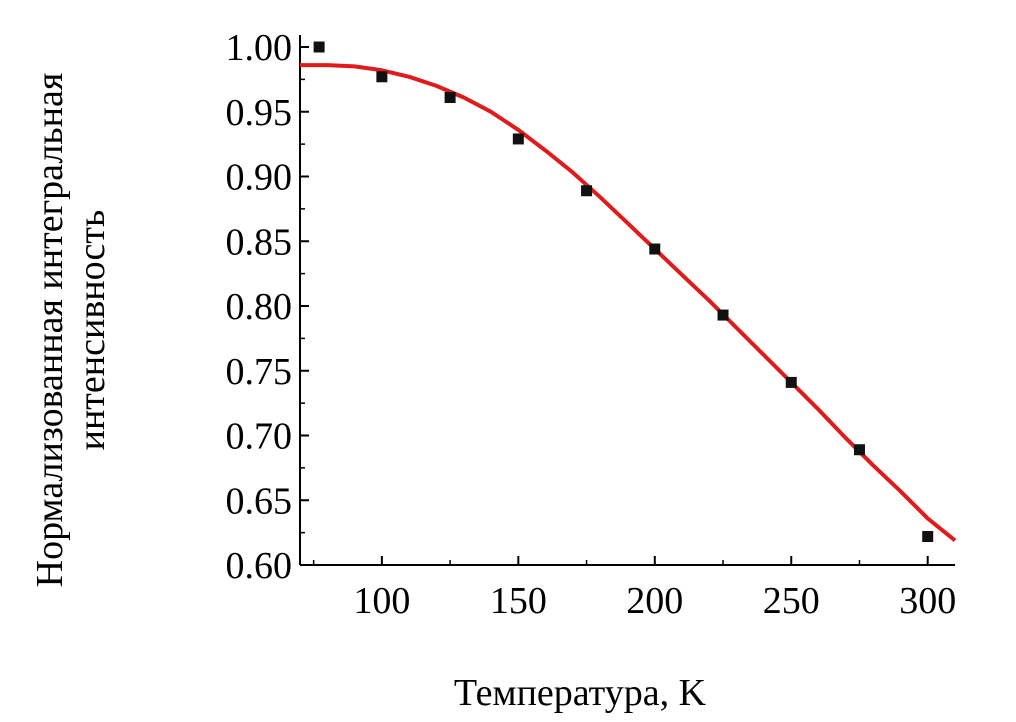  I want to click on y-tick-label: 0.75, so click(259, 372).